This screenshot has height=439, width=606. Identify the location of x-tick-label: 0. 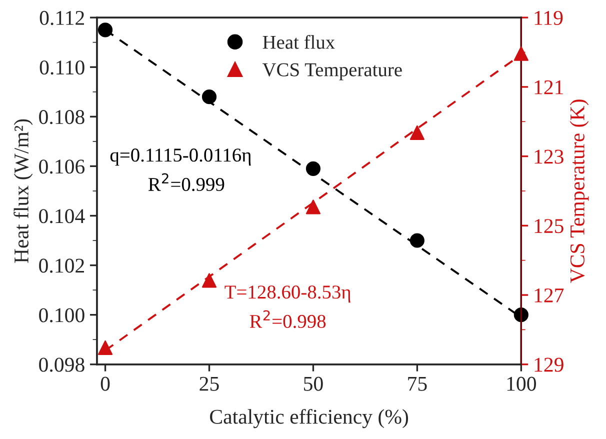
(105, 383).